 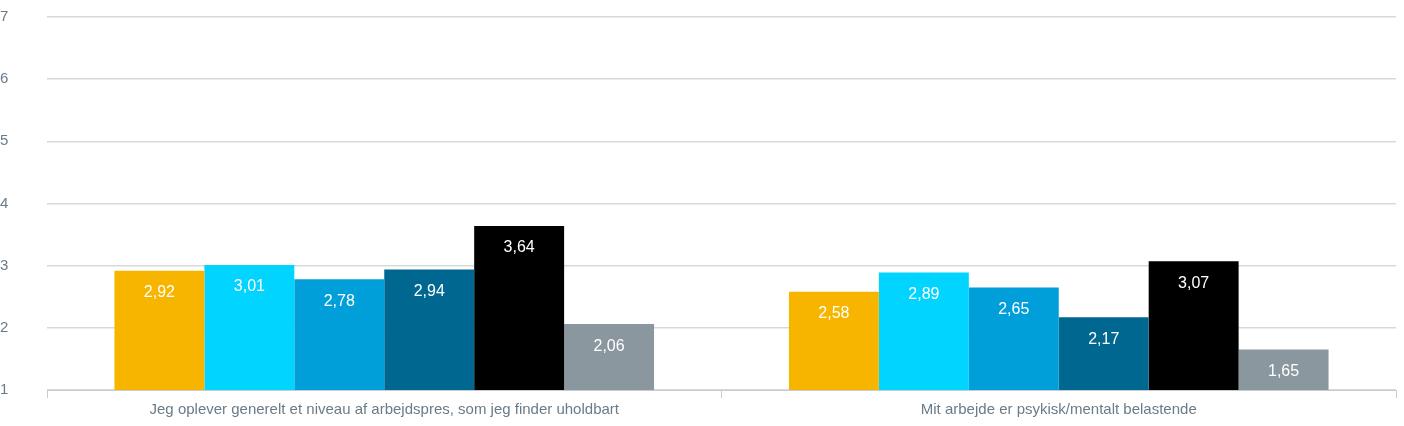 I want to click on data-label: 2,65, so click(x=1014, y=308).